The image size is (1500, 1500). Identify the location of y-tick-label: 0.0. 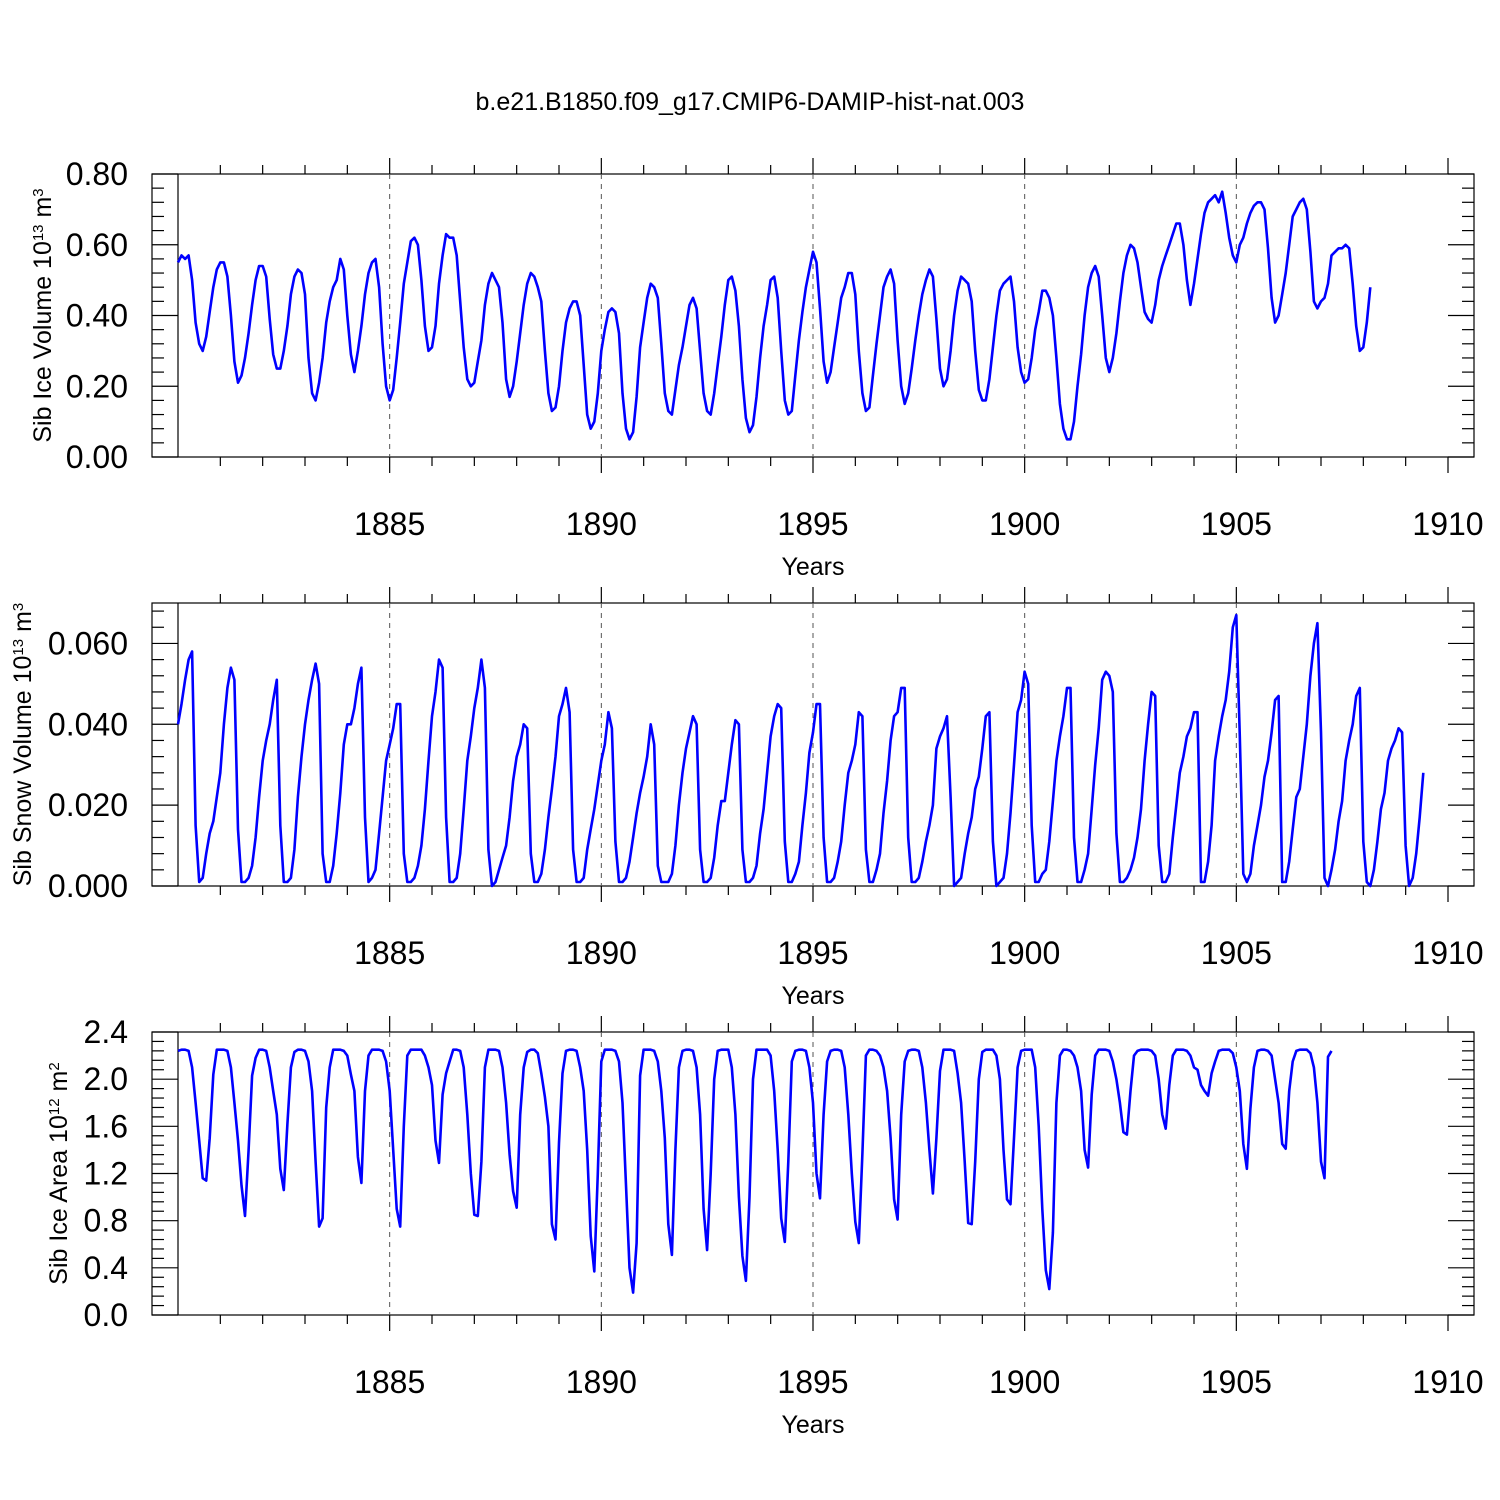
(106, 1315).